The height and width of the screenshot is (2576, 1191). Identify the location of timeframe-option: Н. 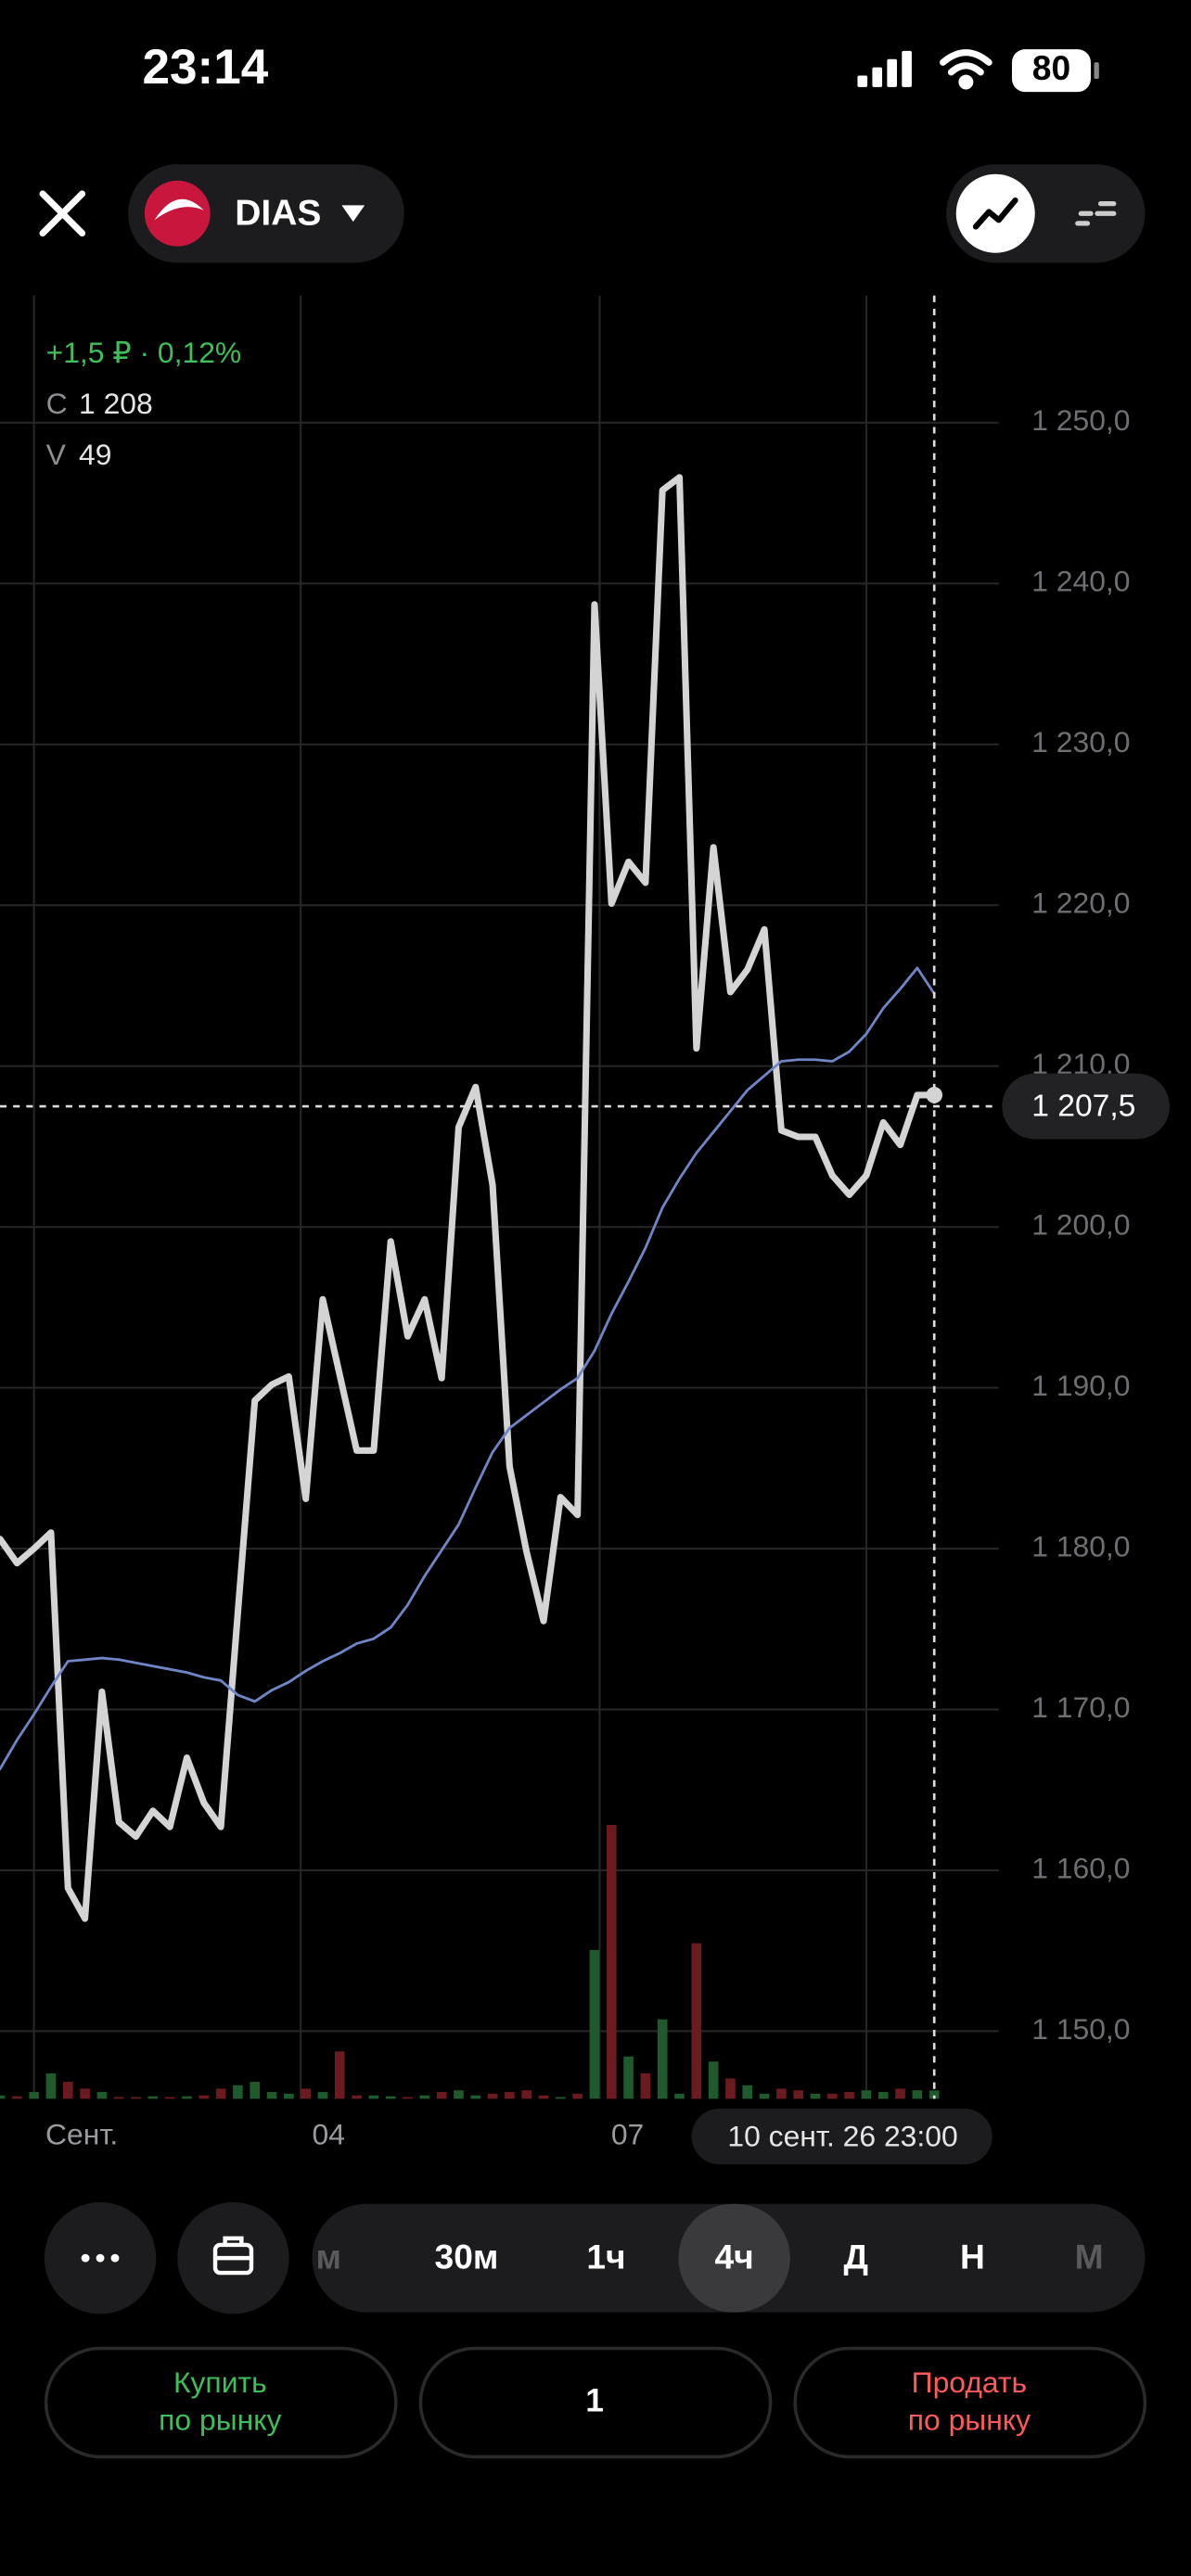
(973, 2257).